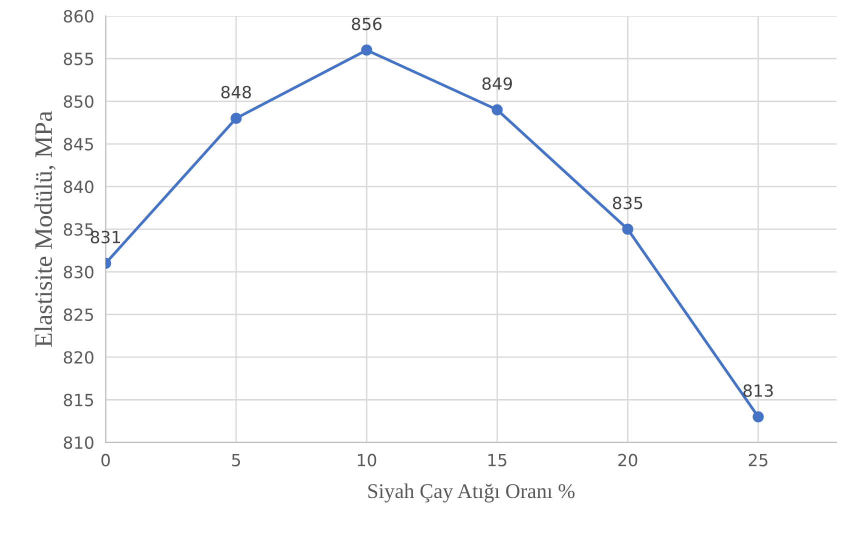  Describe the element at coordinates (758, 390) in the screenshot. I see `data-label: 813` at that location.